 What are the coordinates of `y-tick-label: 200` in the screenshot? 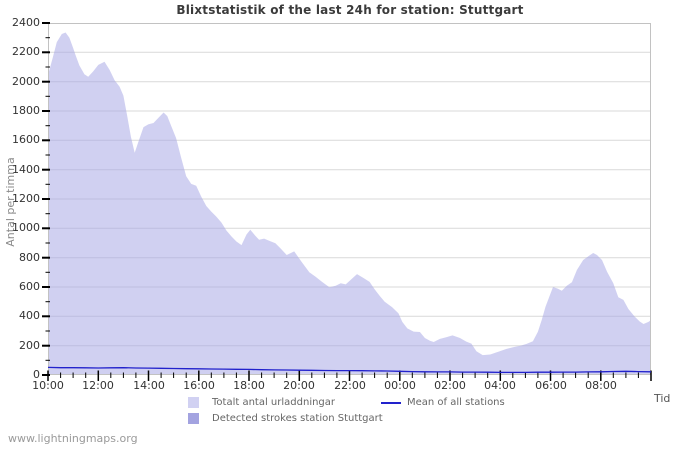 It's located at (29, 345).